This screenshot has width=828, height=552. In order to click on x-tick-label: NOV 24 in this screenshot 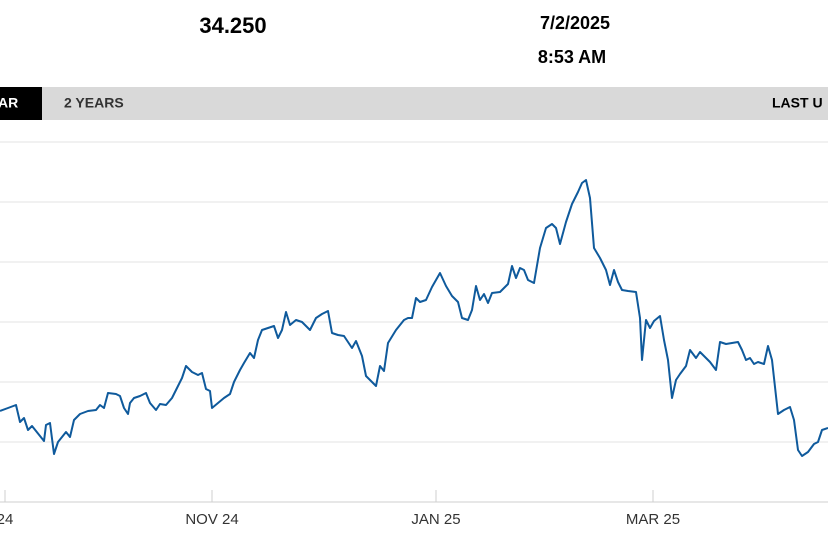, I will do `click(211, 519)`.